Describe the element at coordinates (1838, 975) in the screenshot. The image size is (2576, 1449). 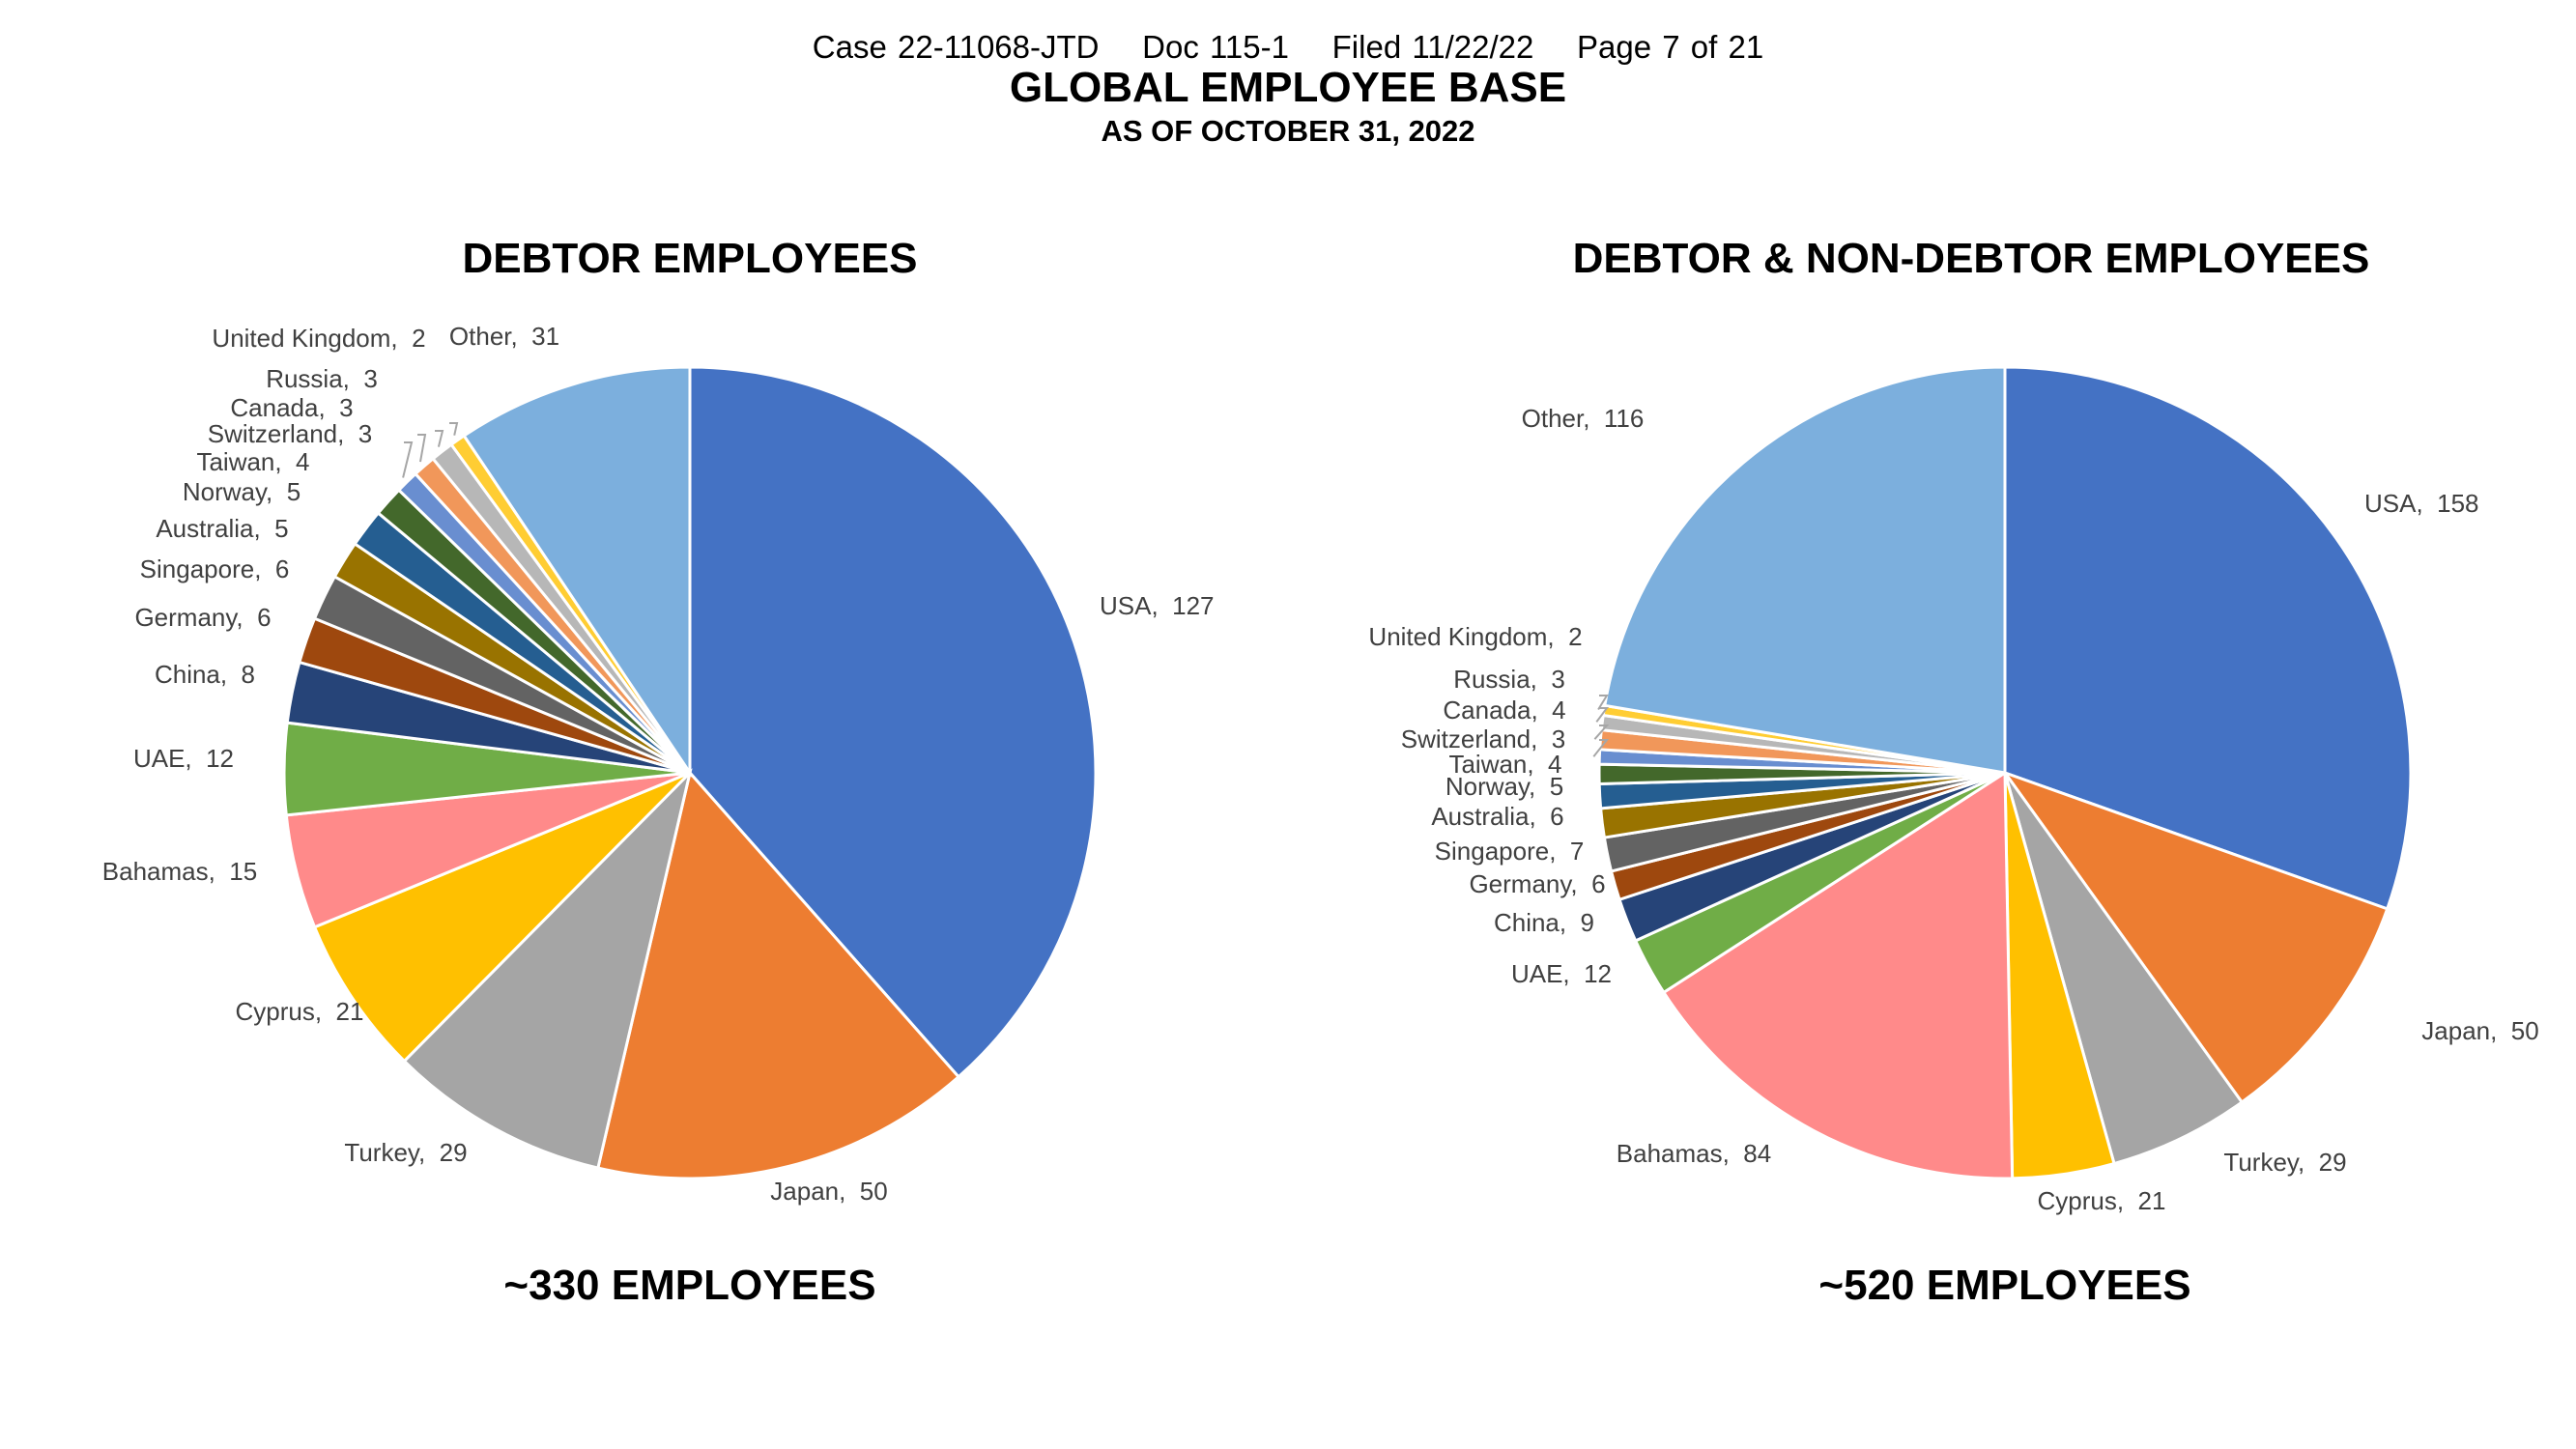
I see `pie-slice-bahamas` at that location.